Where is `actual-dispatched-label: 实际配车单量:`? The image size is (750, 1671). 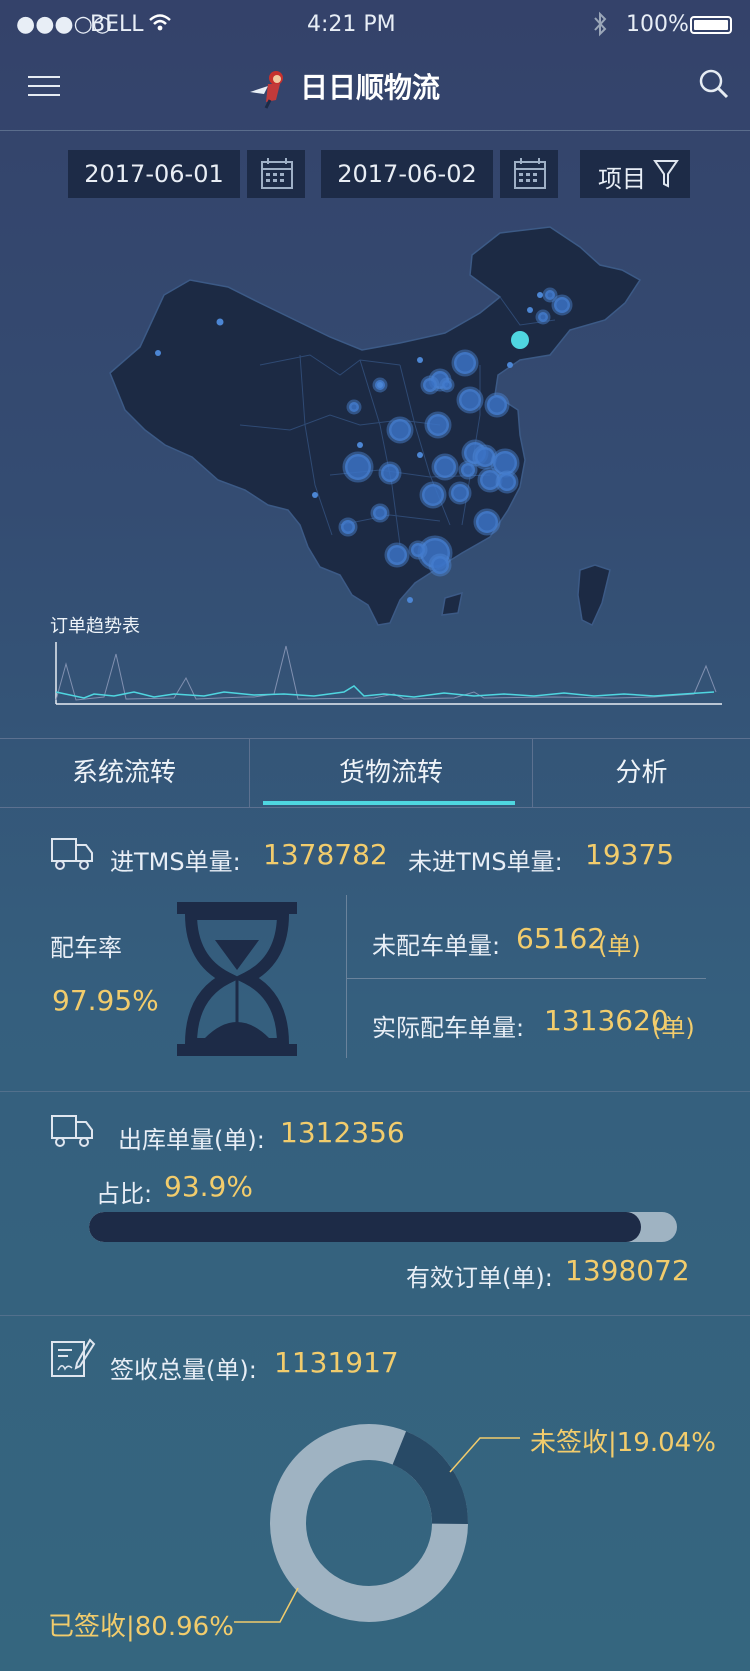
actual-dispatched-label: 实际配车单量: is located at coordinates (448, 1028).